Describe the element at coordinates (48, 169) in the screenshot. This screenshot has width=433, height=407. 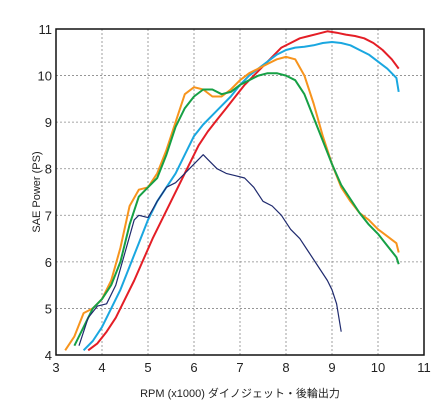
I see `y-tick-label: 8` at that location.